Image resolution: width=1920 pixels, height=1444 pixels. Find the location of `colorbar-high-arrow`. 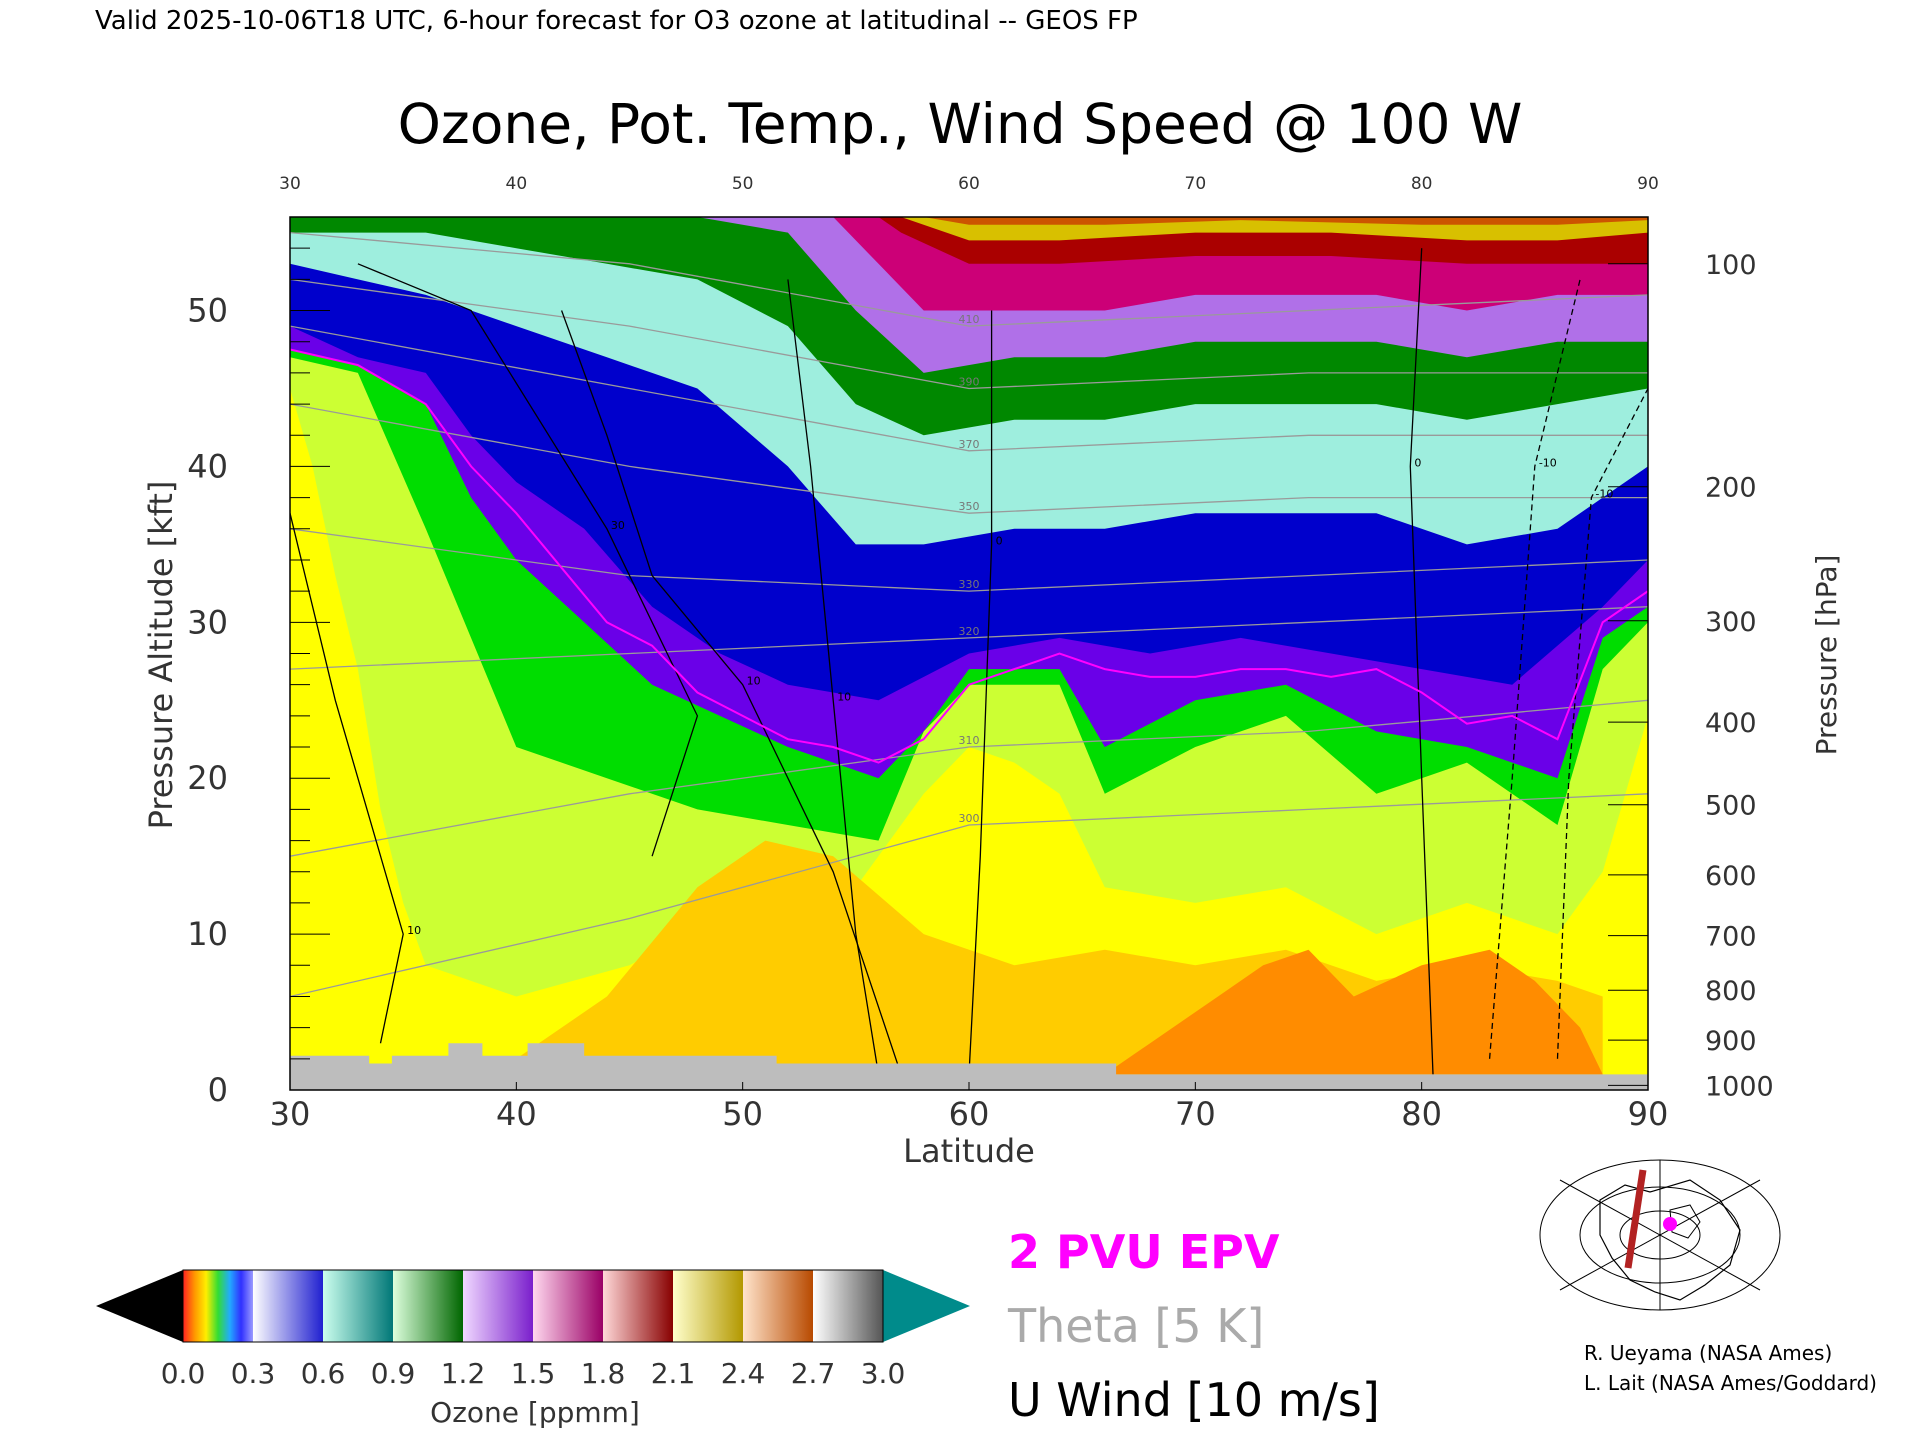

colorbar-high-arrow is located at coordinates (926, 1306).